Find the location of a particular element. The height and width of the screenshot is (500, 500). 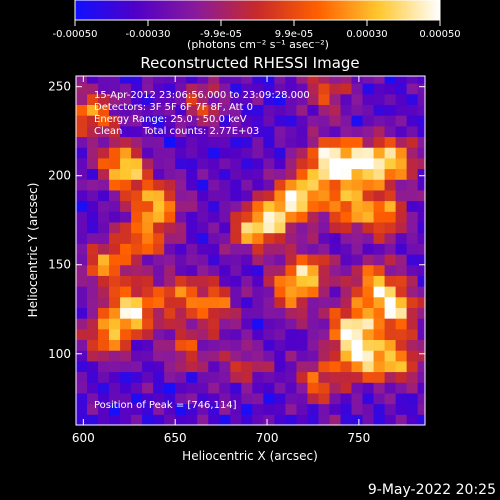

x-axis-label: Heliocentric X (arcsec) is located at coordinates (250, 456).